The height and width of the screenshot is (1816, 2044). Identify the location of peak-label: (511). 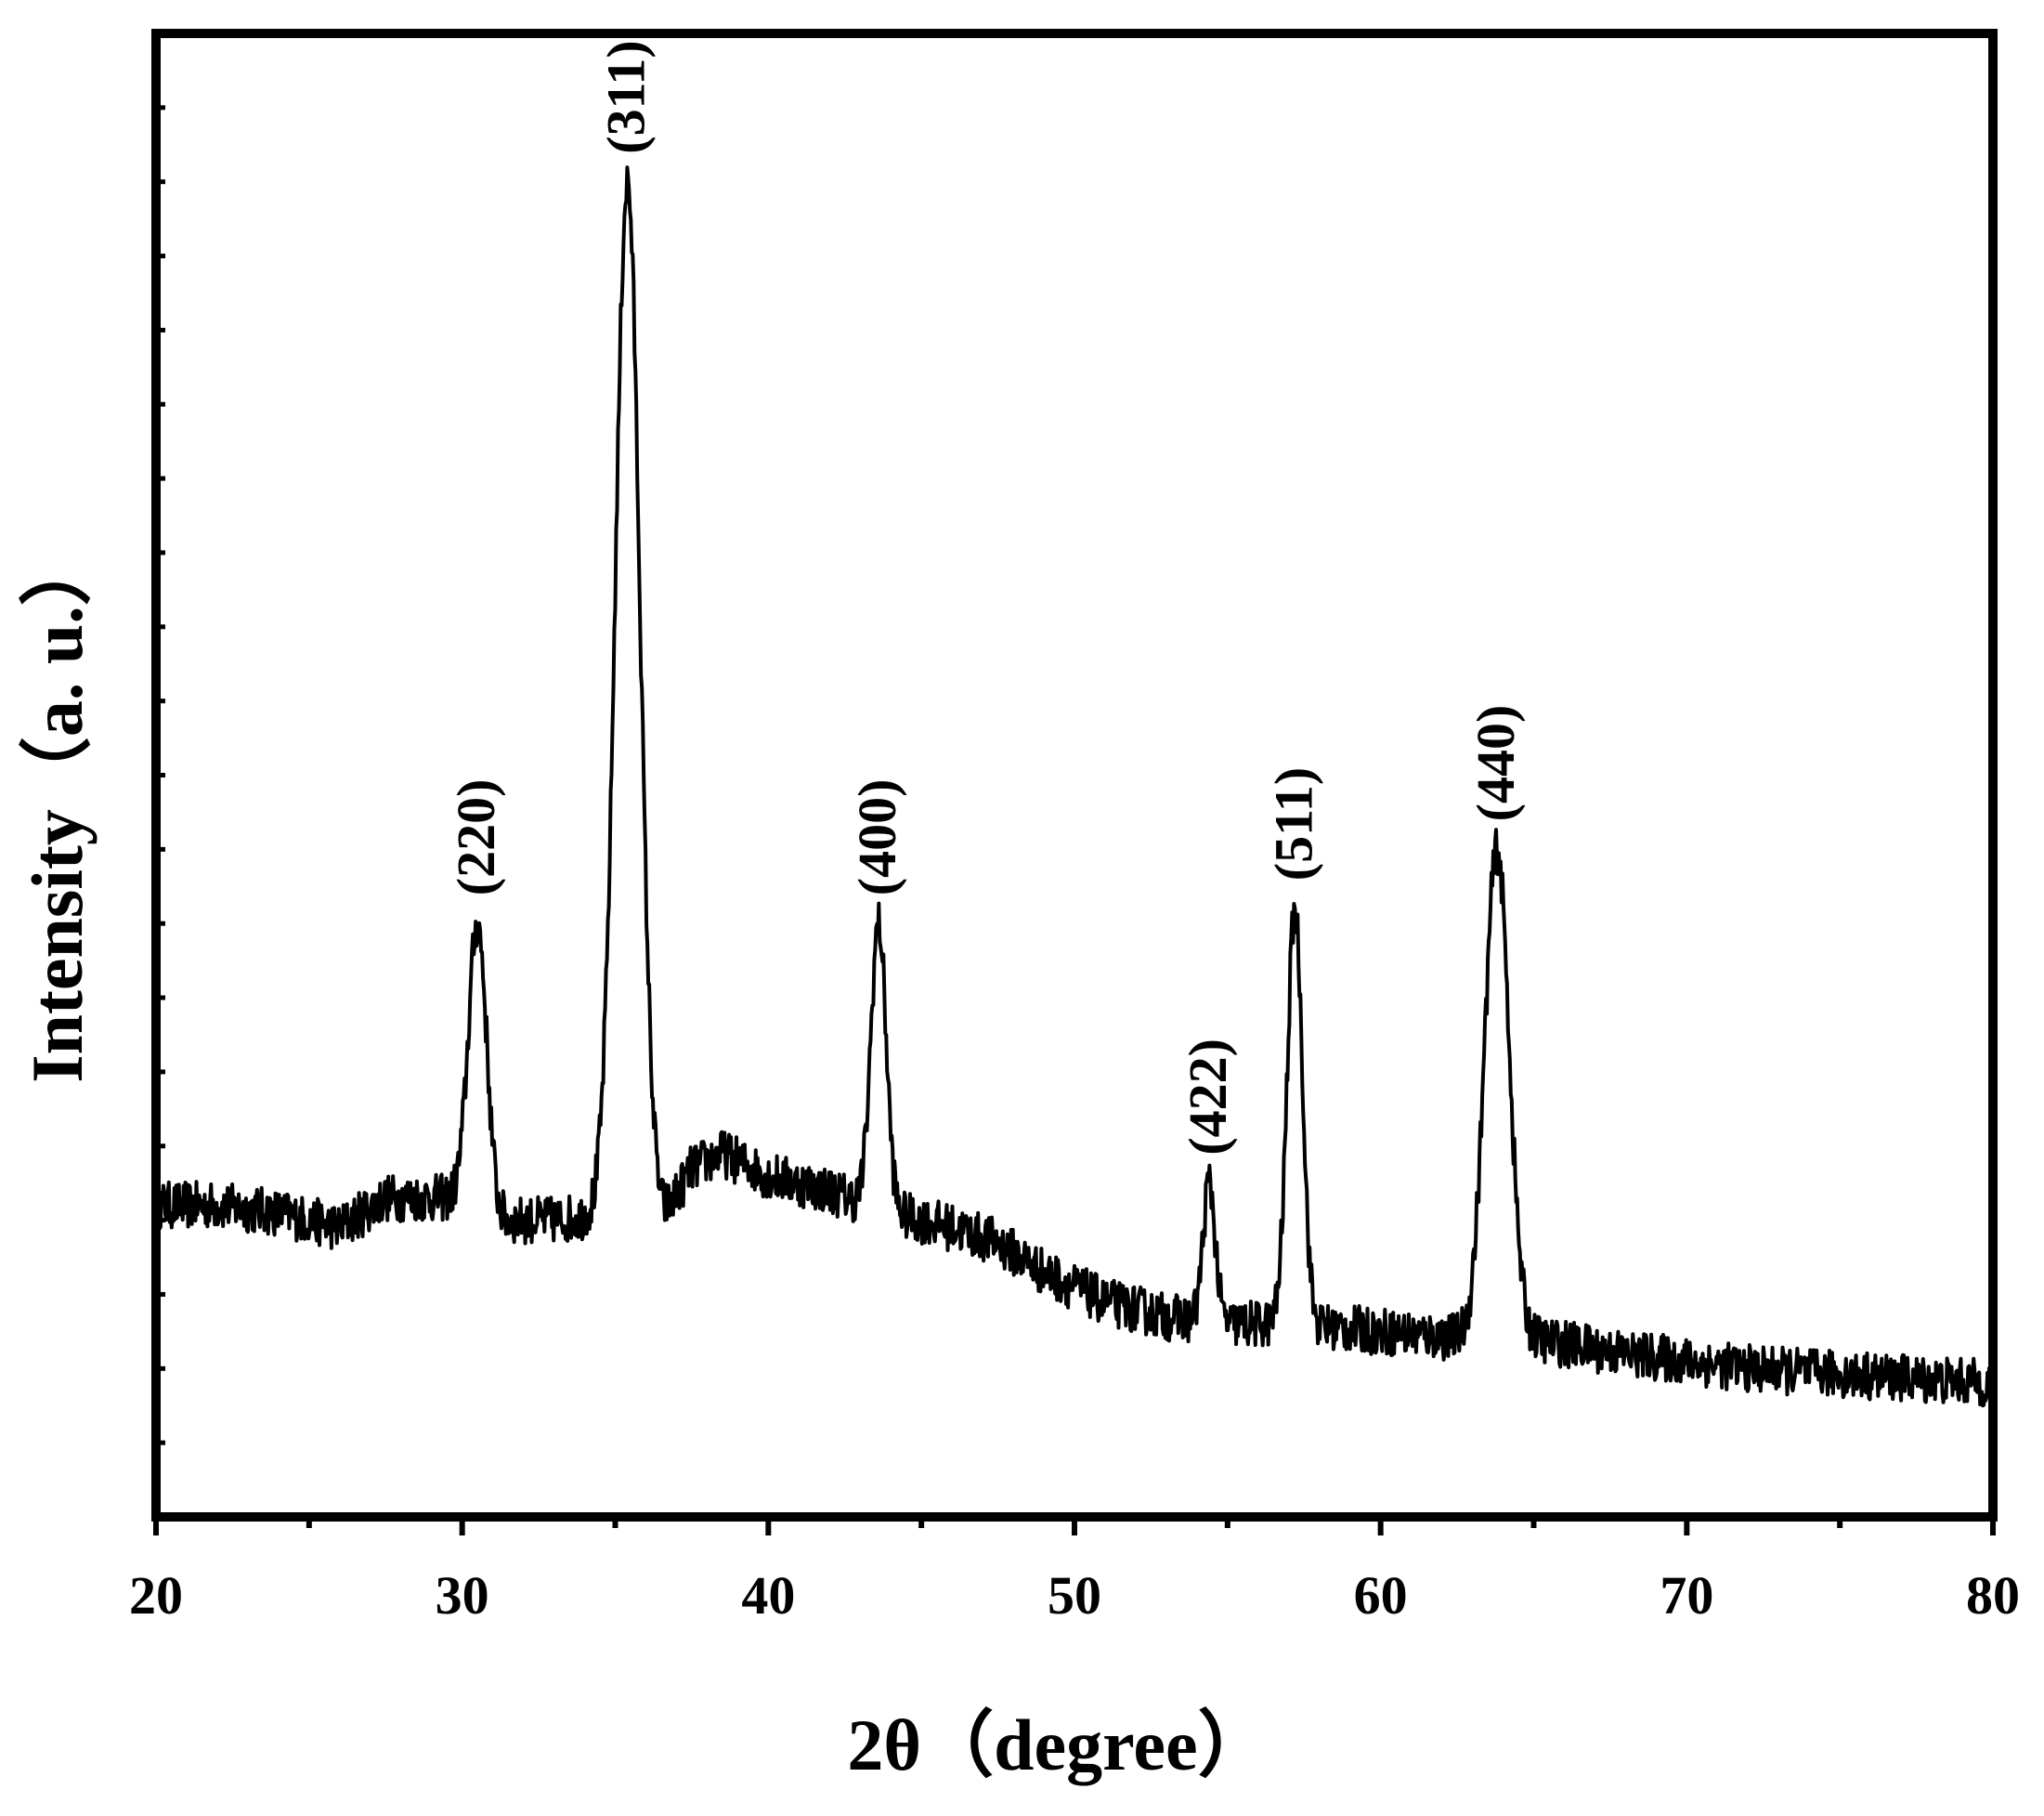
(1293, 824).